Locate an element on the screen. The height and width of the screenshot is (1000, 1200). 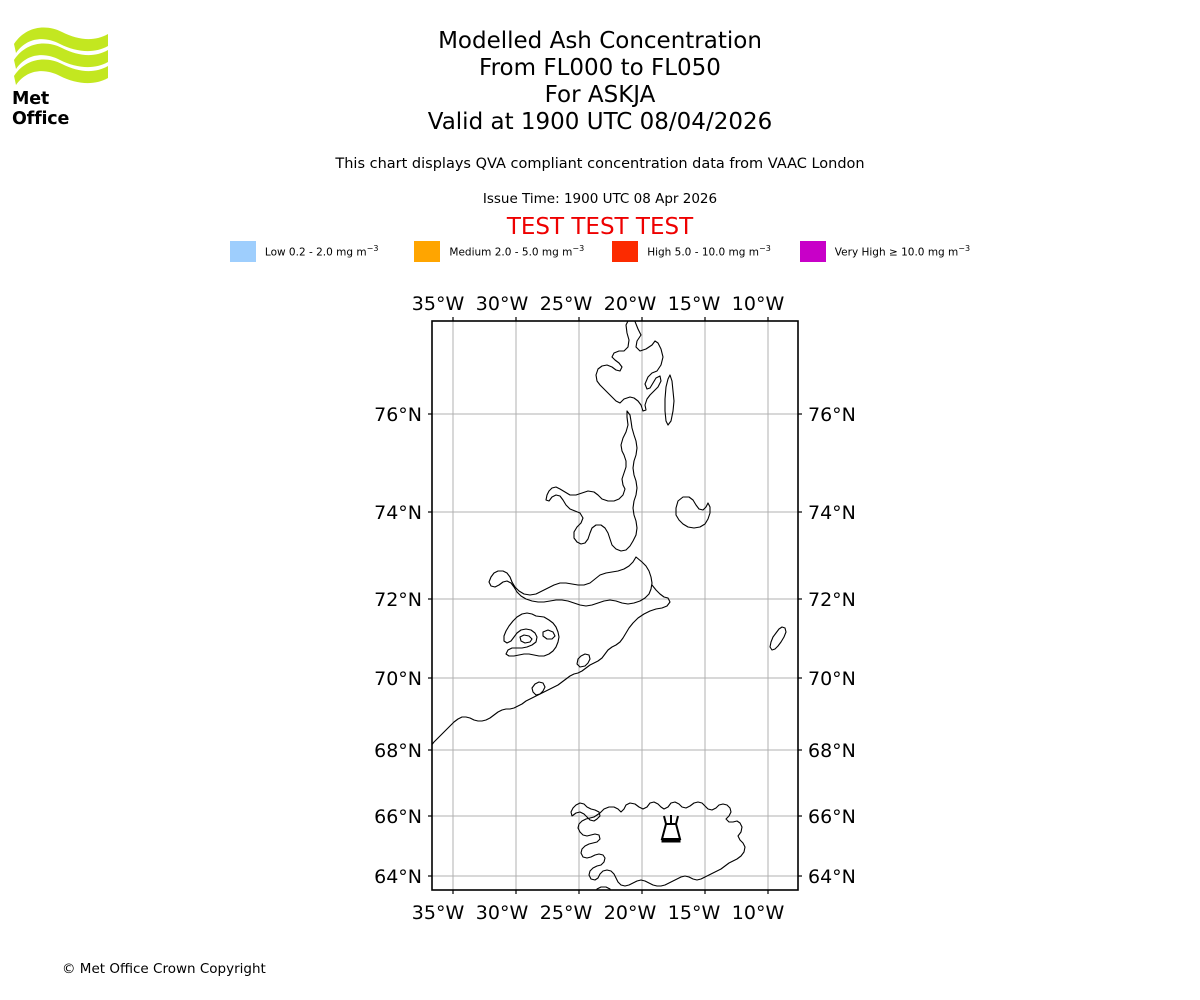
lon-label-bottom-4: 15°W is located at coordinates (694, 913).